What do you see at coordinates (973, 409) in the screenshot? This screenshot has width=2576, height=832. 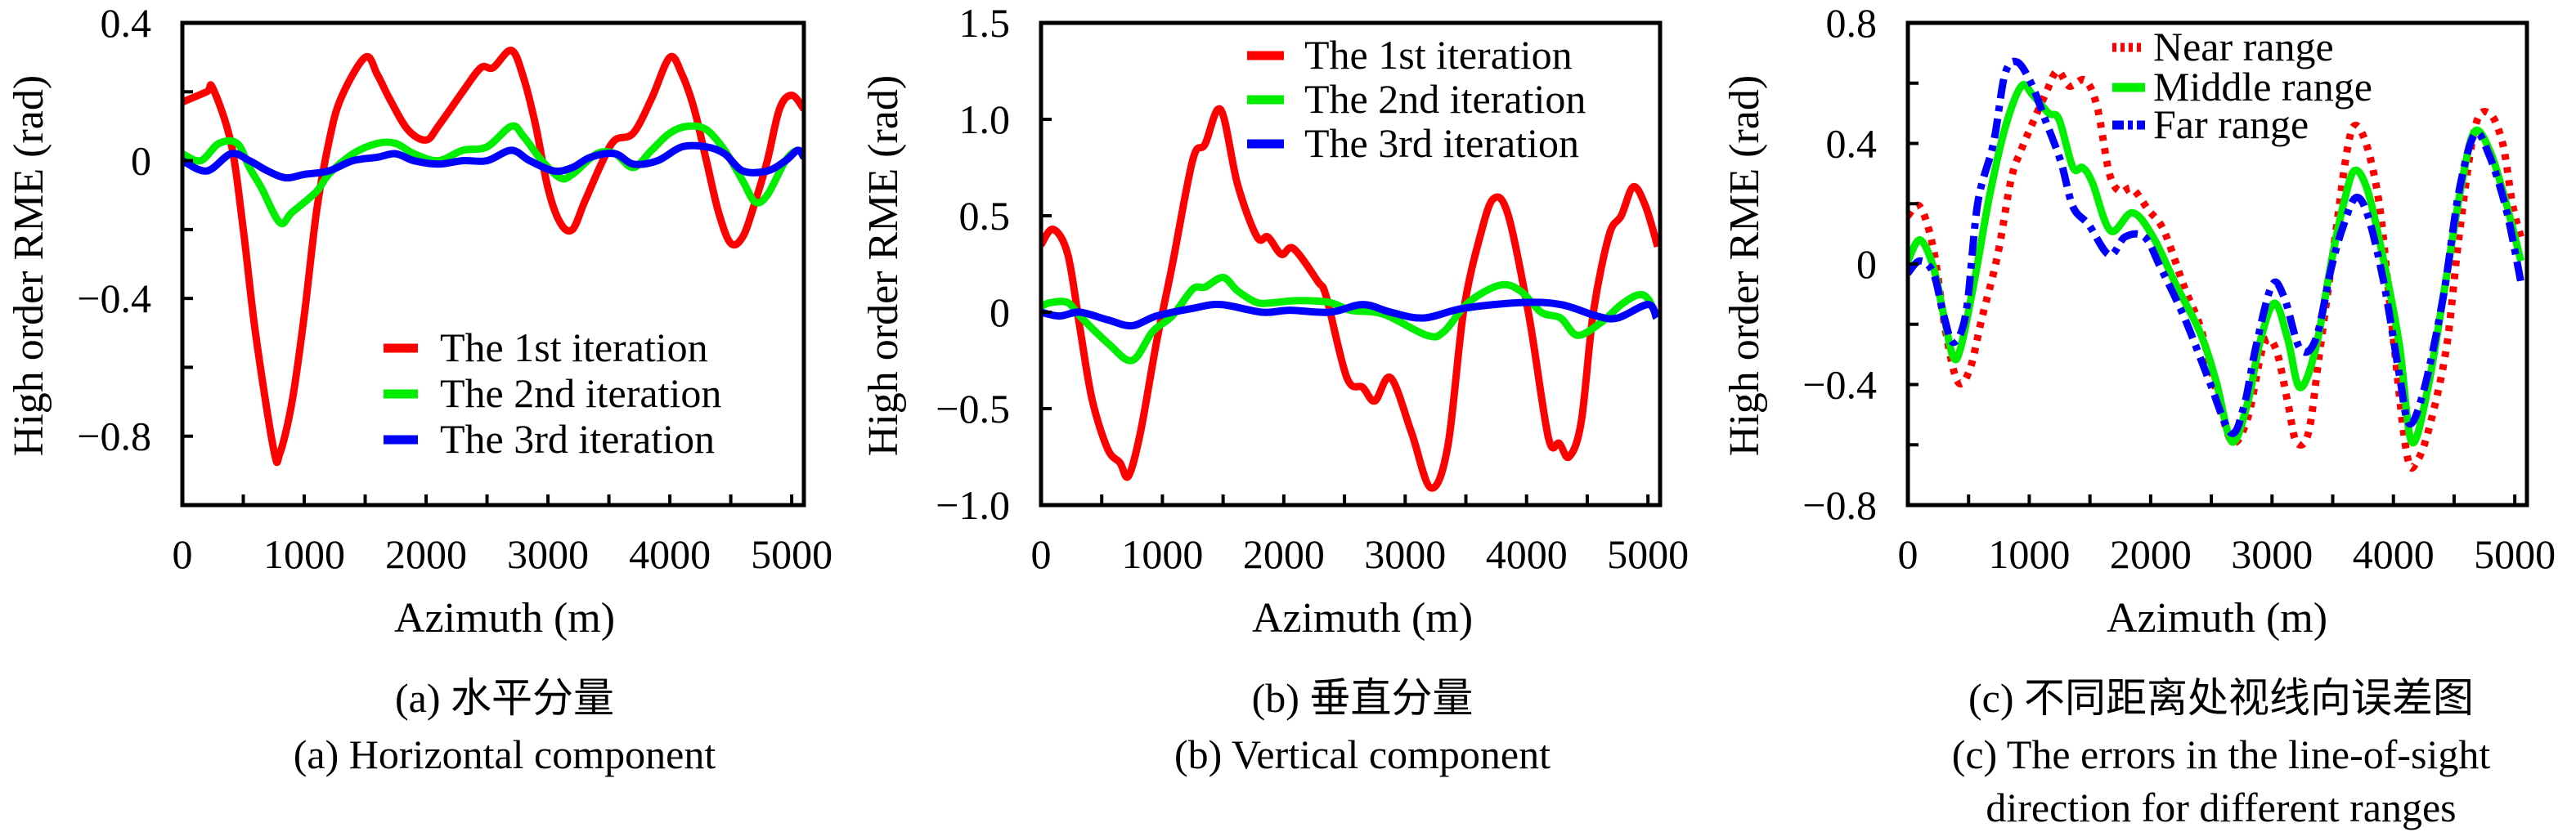 I see `y-tick-label: −0.5` at bounding box center [973, 409].